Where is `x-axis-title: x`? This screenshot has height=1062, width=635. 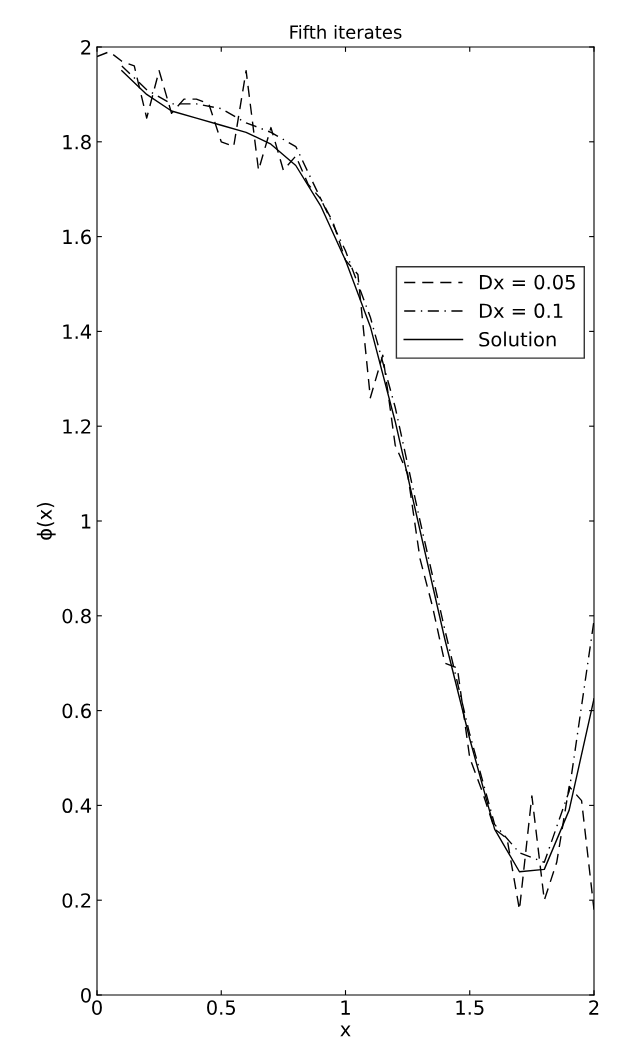 x-axis-title: x is located at coordinates (345, 1031).